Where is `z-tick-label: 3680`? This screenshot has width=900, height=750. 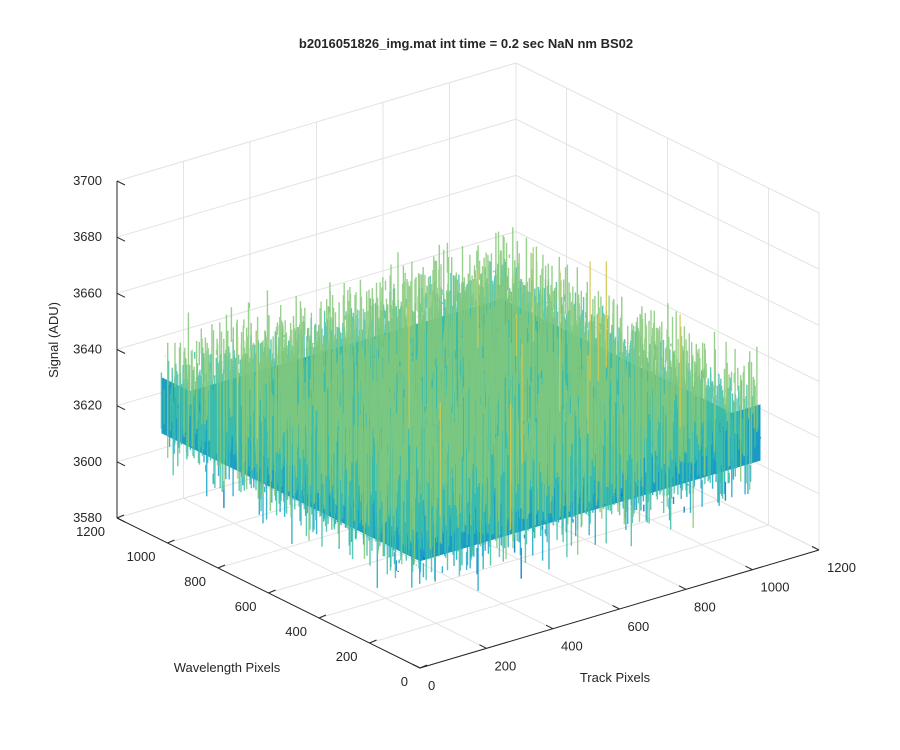
z-tick-label: 3680 is located at coordinates (87, 236).